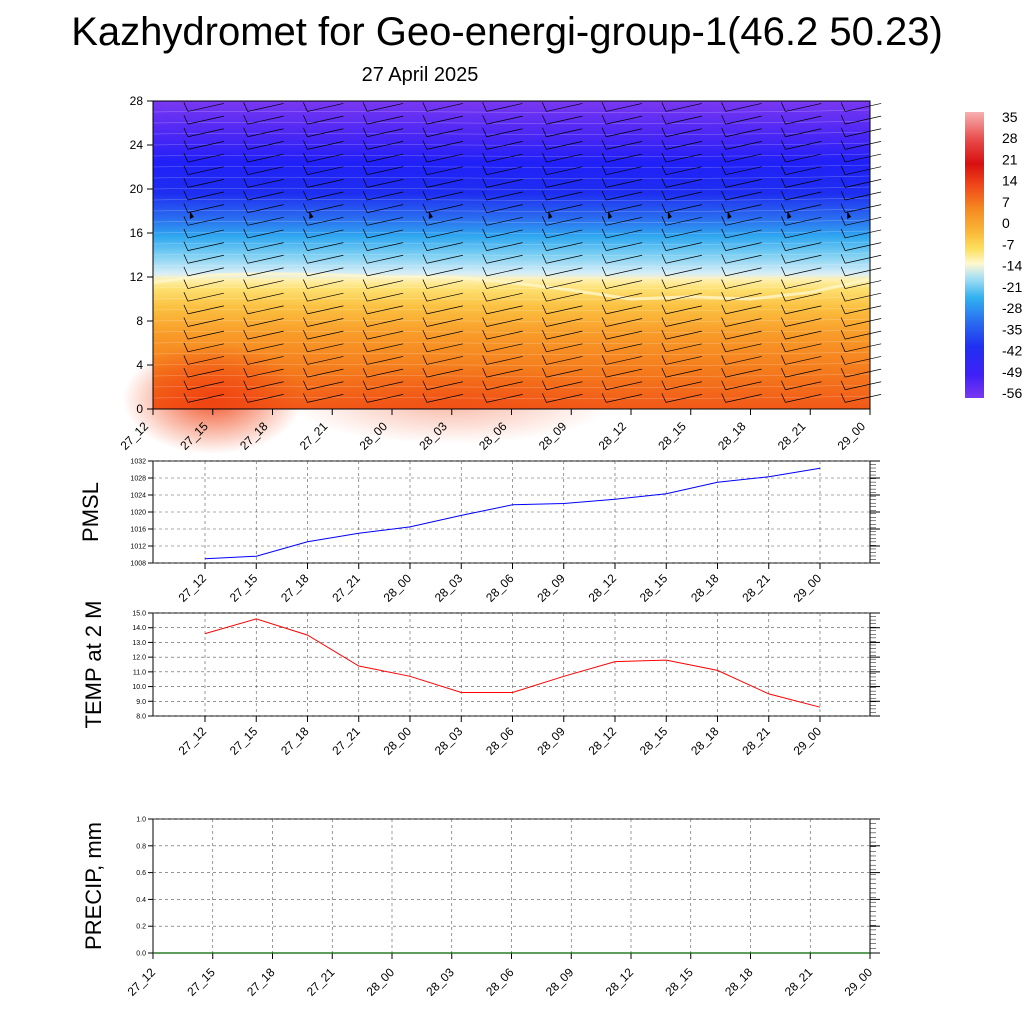  What do you see at coordinates (756, 588) in the screenshot?
I see `x-tick-label: 28_21` at bounding box center [756, 588].